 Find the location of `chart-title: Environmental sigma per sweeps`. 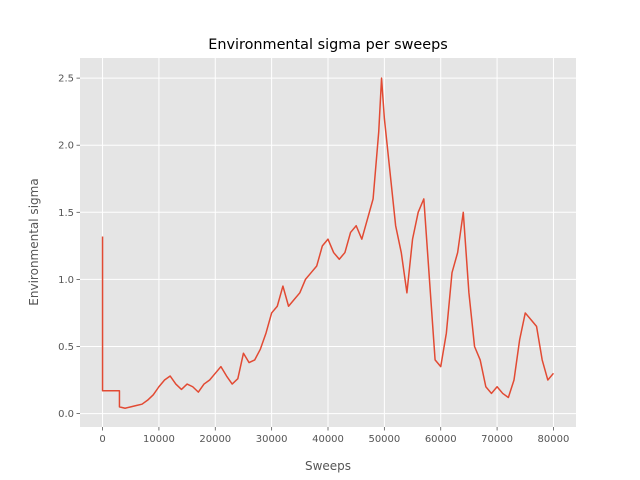

chart-title: Environmental sigma per sweeps is located at coordinates (327, 45).